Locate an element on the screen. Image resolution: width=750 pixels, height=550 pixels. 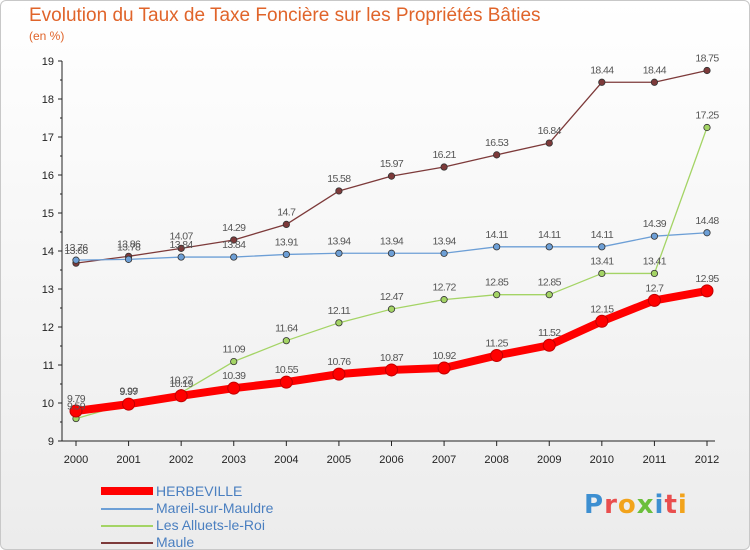
x-tick-label-2004: 2004 is located at coordinates (286, 460).